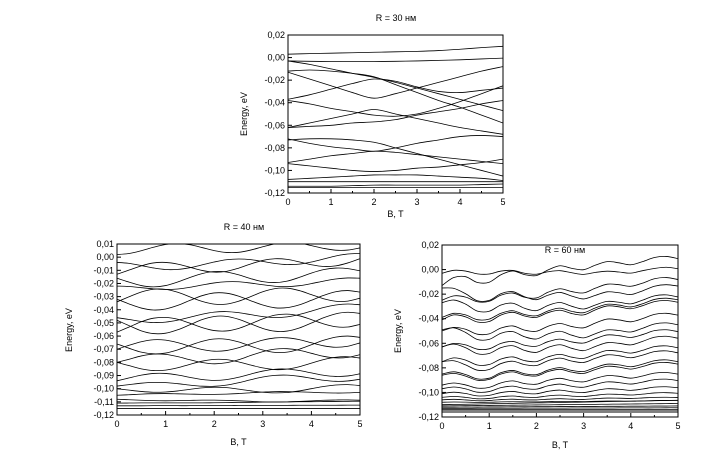  What do you see at coordinates (565, 250) in the screenshot?
I see `chart-title: R = 60 нм` at bounding box center [565, 250].